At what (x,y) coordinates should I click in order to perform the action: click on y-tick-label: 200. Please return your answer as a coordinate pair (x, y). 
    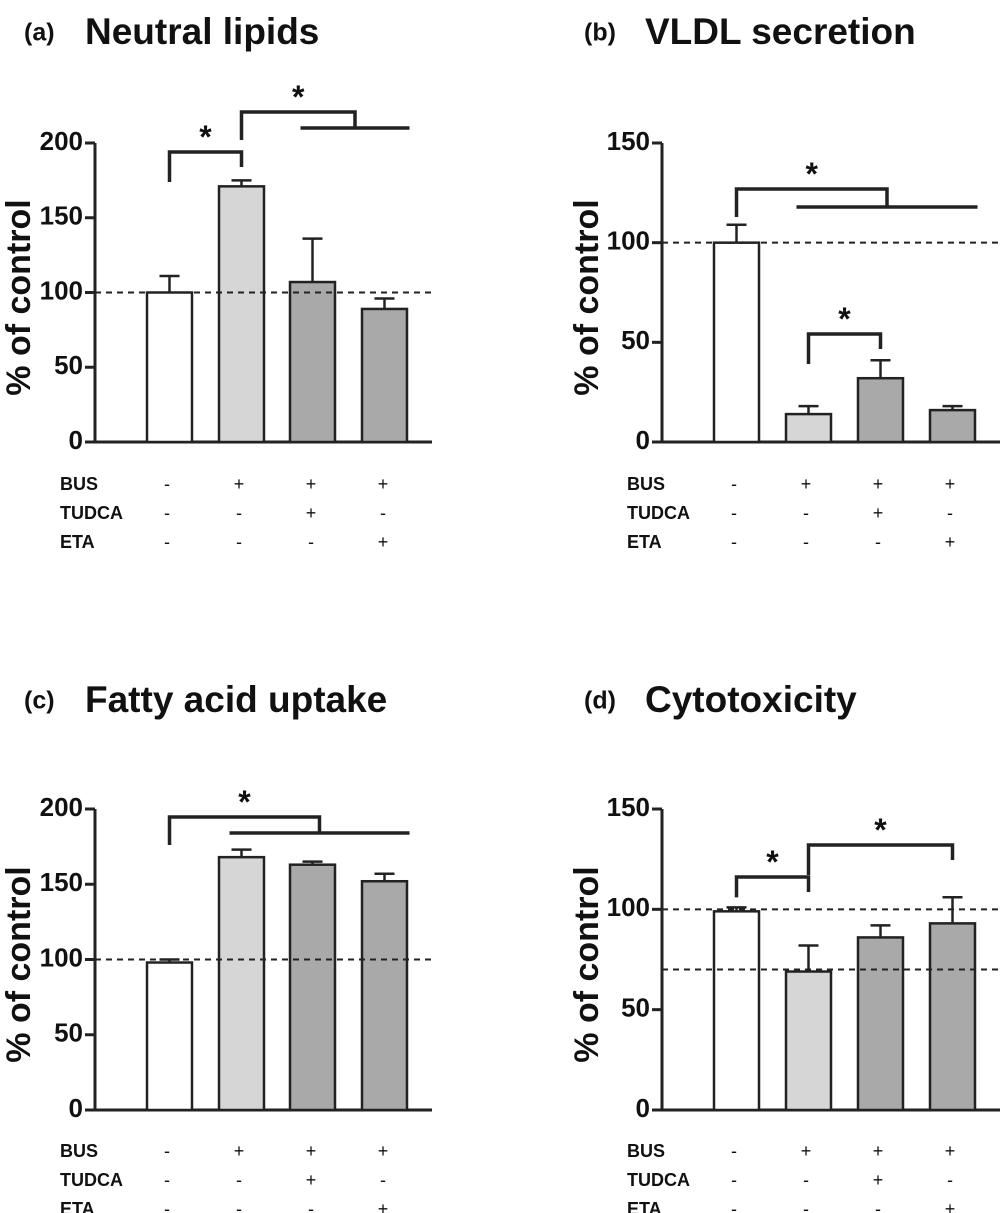
    Looking at the image, I should click on (61, 807).